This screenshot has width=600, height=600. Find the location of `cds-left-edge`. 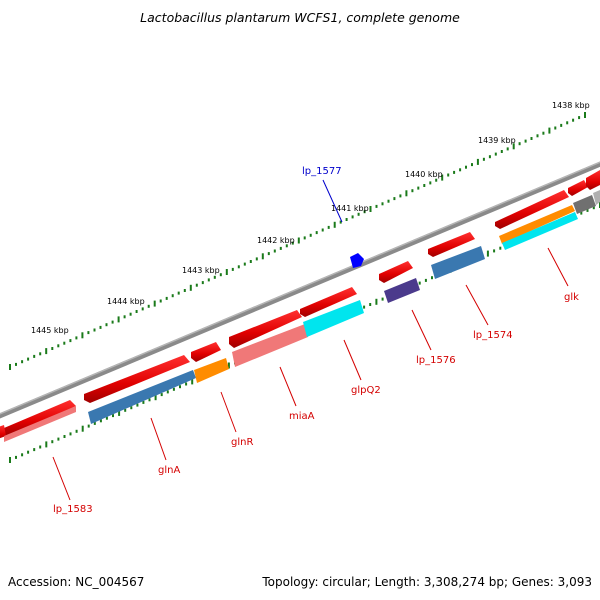

cds-left-edge is located at coordinates (3, 432).